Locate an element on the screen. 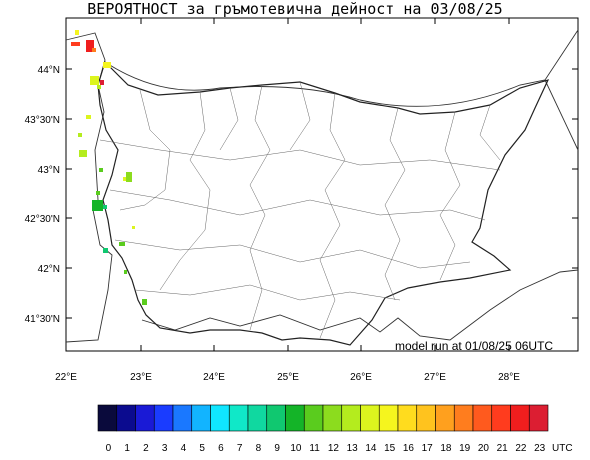  colorbar-label: 19 is located at coordinates (465, 448).